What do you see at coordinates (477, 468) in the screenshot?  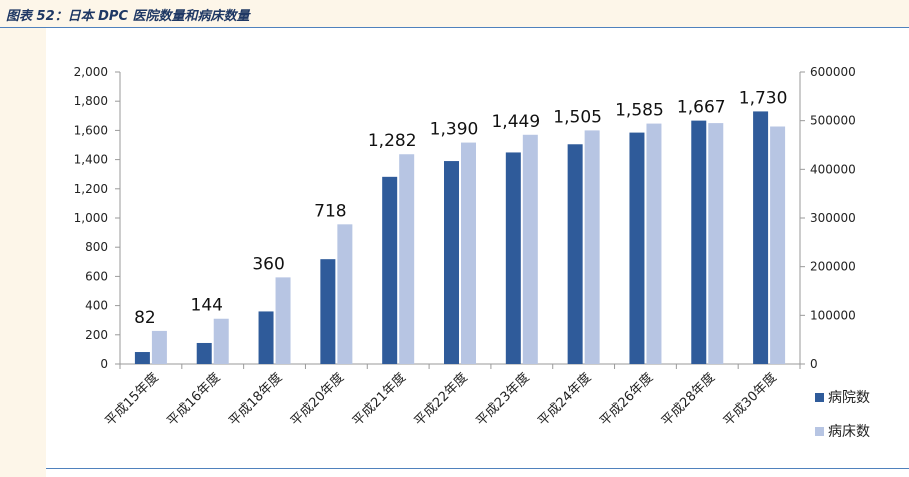 I see `bottom-rule` at bounding box center [477, 468].